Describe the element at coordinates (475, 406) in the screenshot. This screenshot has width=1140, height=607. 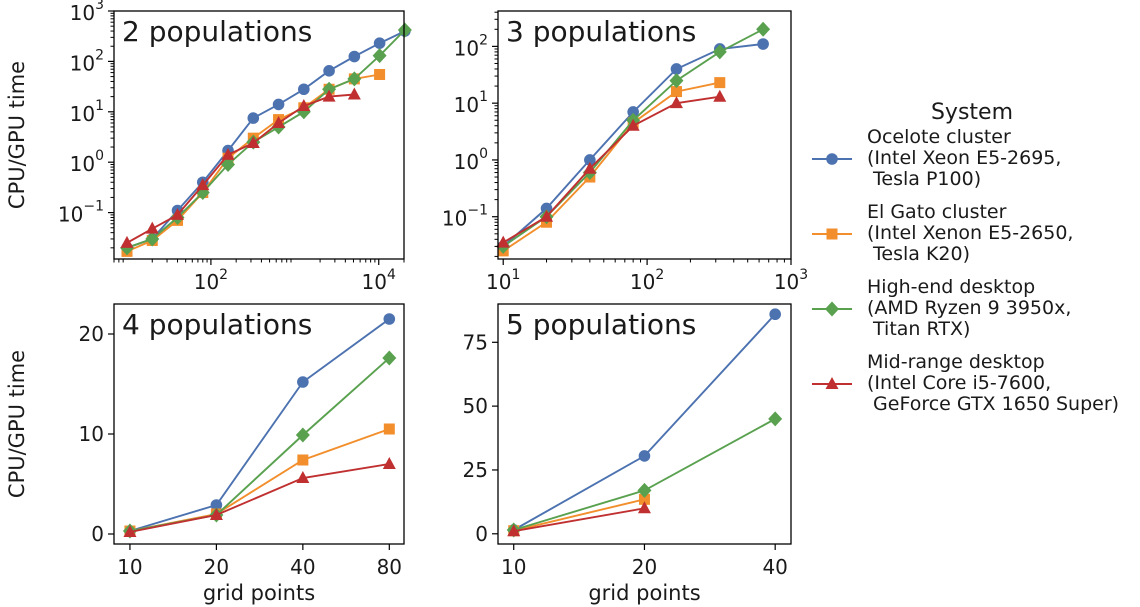
I see `y-tick-label: 50` at that location.